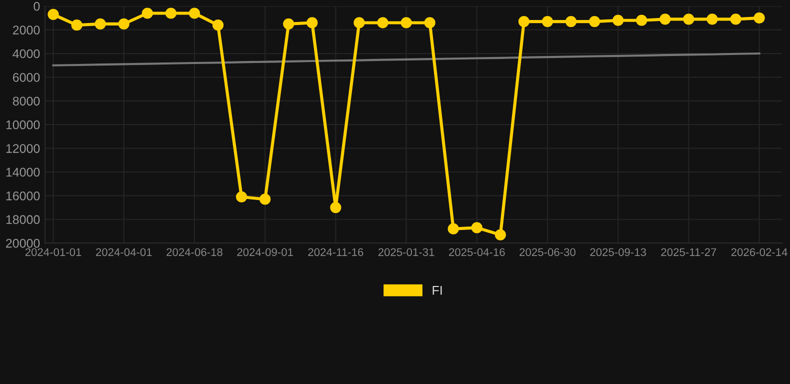 The height and width of the screenshot is (384, 790). I want to click on y-tick-label: 16000, so click(23, 195).